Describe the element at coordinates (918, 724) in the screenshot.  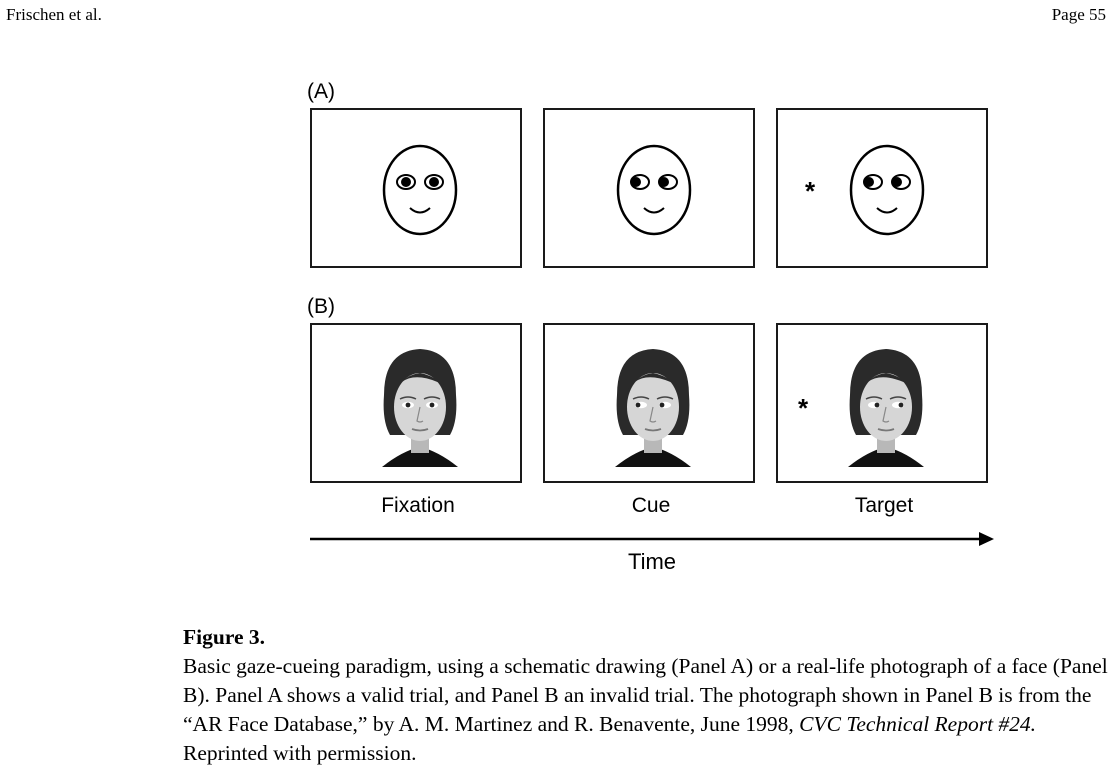
I see `caption-italic-citation: CVC Technical Report #24.` at that location.